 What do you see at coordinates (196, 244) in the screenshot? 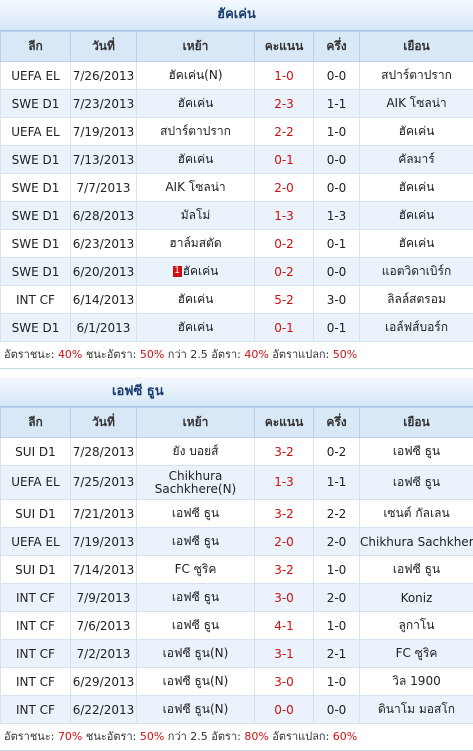
I see `home-team-link: ฮาล์มสตัด` at bounding box center [196, 244].